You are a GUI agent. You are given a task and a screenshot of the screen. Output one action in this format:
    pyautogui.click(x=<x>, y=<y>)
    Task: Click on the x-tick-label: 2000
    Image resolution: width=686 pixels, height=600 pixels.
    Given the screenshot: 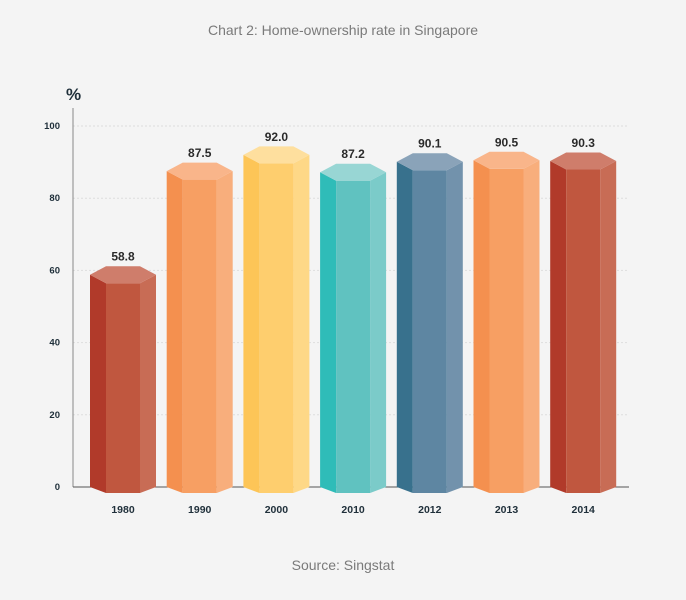 What is the action you would take?
    pyautogui.click(x=277, y=510)
    